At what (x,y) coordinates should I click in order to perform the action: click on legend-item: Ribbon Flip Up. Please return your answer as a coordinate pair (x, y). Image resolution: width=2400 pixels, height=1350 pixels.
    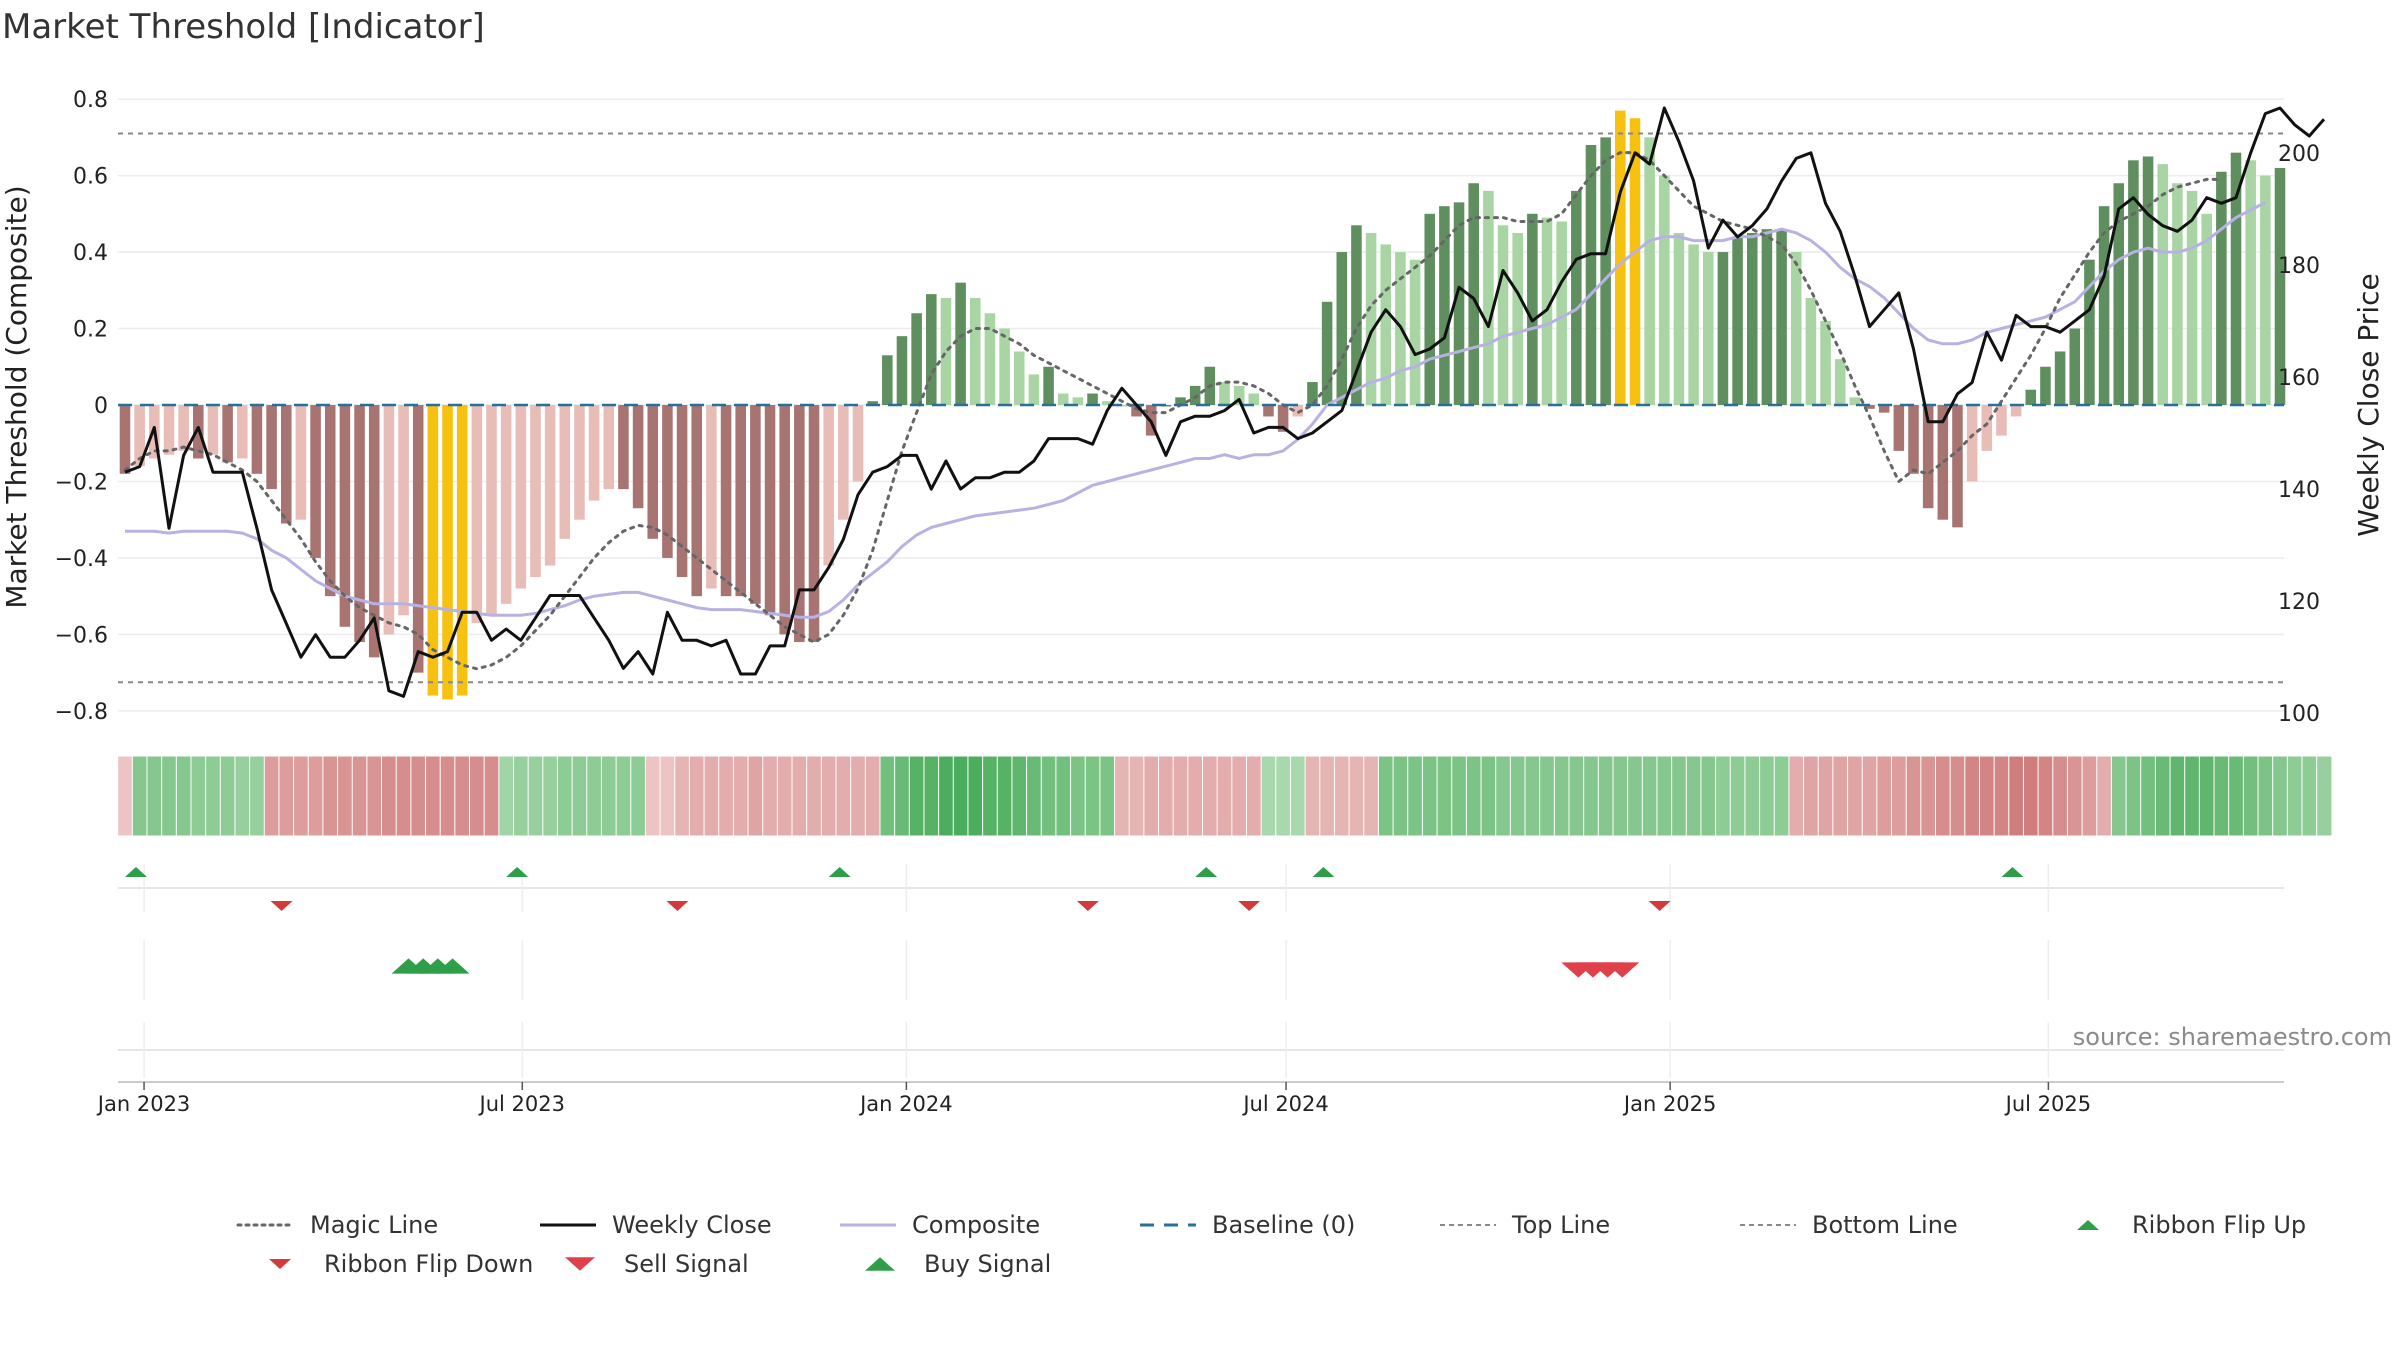
    Looking at the image, I should click on (2191, 1225).